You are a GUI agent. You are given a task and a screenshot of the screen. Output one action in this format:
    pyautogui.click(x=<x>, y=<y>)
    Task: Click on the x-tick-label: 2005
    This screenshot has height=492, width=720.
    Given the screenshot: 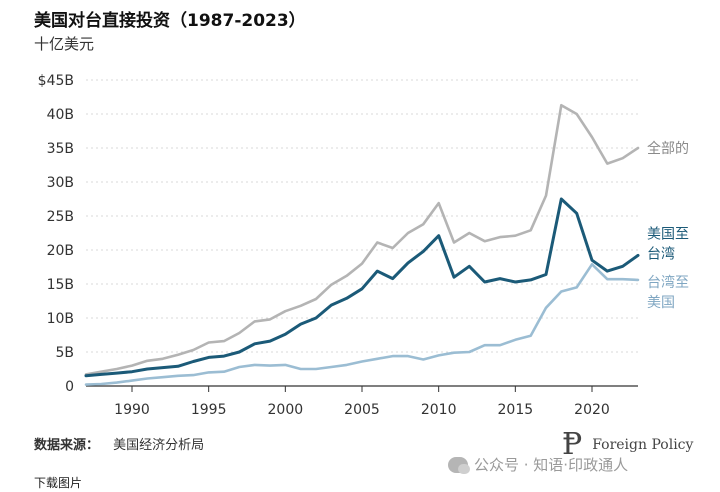 What is the action you would take?
    pyautogui.click(x=362, y=410)
    